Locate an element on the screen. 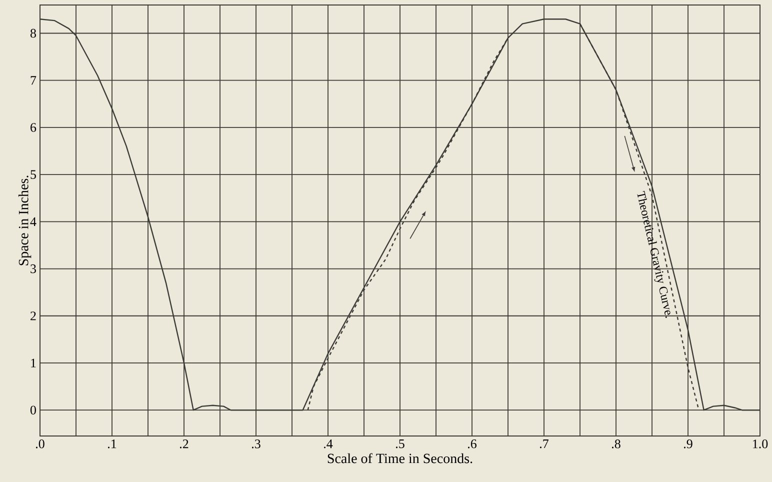 The image size is (772, 482). x-tick-label: .9 is located at coordinates (688, 444).